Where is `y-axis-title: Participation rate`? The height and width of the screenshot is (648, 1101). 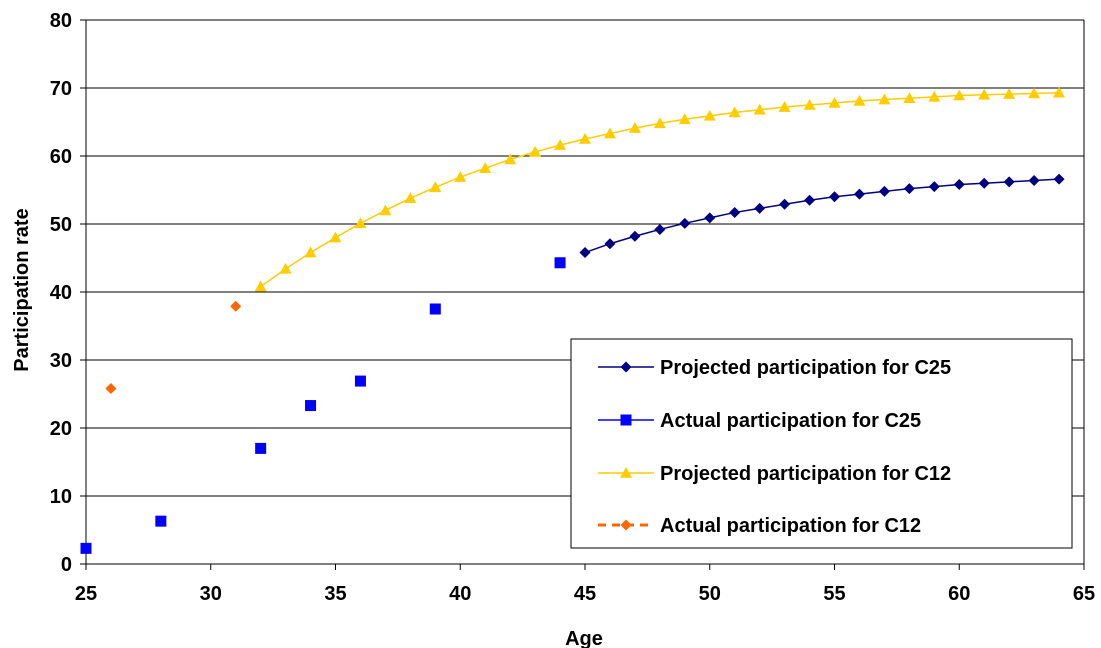 y-axis-title: Participation rate is located at coordinates (22, 289).